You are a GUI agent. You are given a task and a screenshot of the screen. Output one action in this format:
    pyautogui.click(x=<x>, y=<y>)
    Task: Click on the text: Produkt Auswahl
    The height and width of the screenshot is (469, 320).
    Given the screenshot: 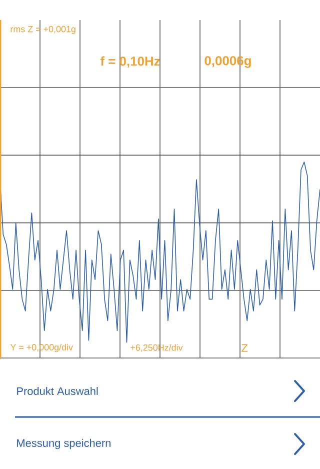 What is the action you would take?
    pyautogui.click(x=57, y=391)
    